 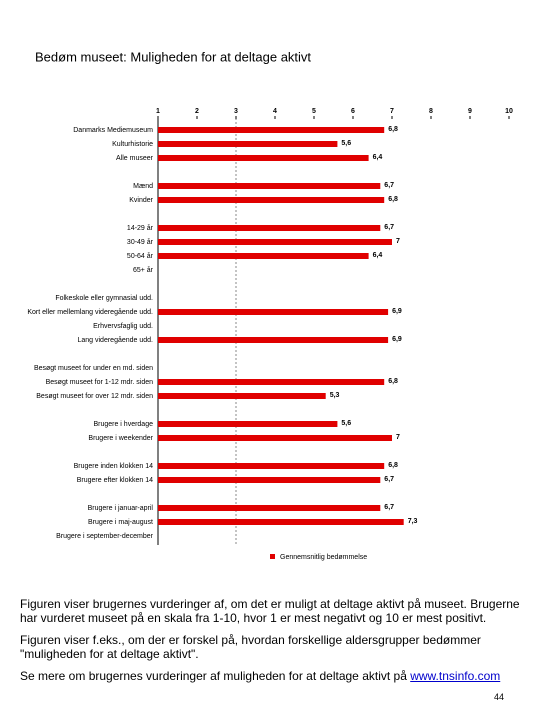 I want to click on category-label: Kulturhistorie, so click(x=132, y=144).